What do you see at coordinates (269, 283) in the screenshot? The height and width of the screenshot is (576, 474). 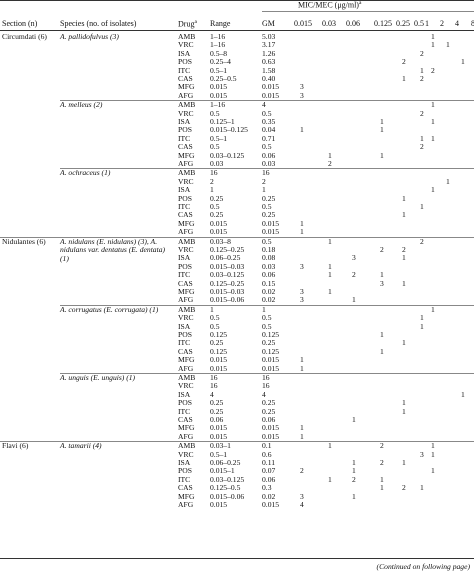 I see `gm-cell: 0.15` at bounding box center [269, 283].